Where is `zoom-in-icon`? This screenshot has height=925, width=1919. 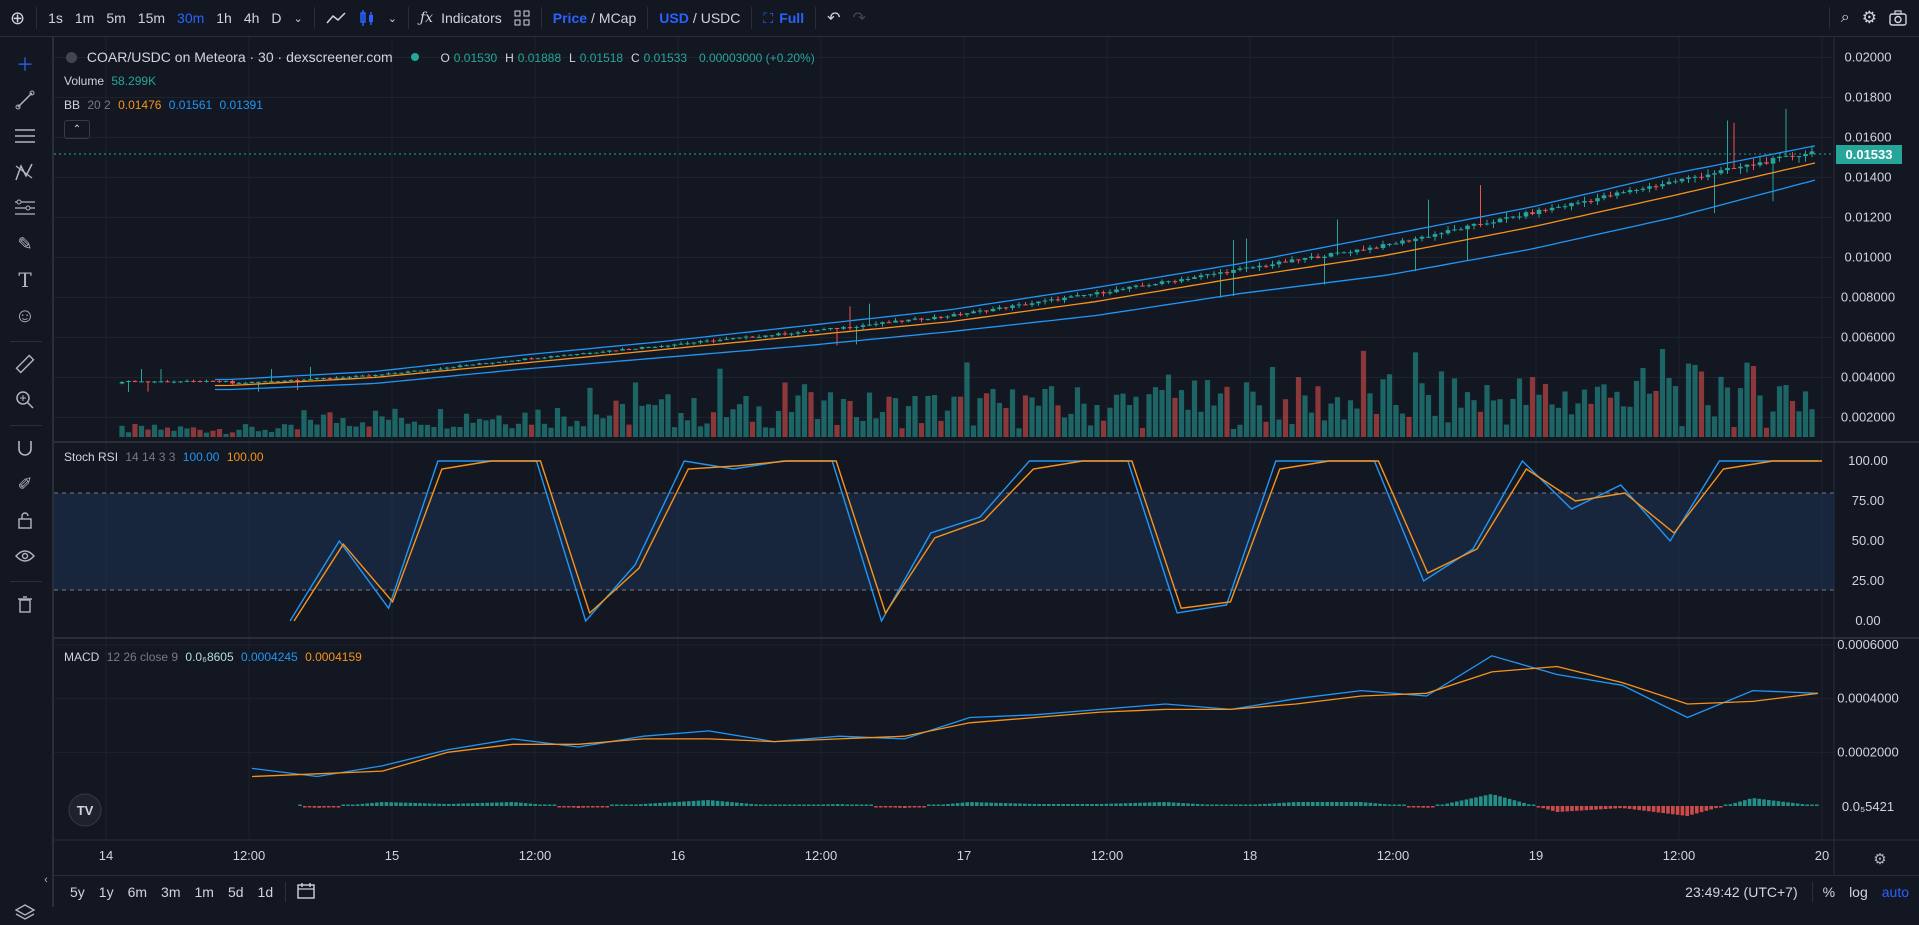 zoom-in-icon is located at coordinates (25, 400).